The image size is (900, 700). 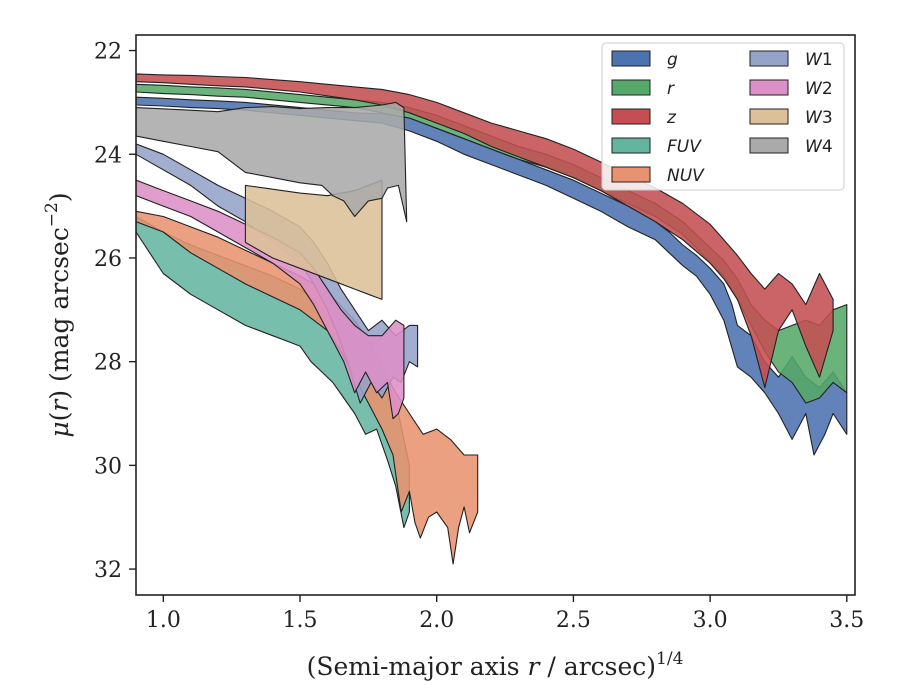 I want to click on legend-label-r: r, so click(x=671, y=89).